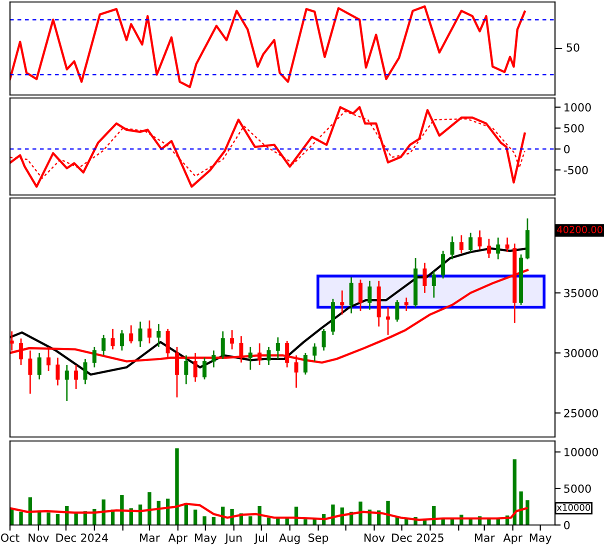 The height and width of the screenshot is (547, 604). What do you see at coordinates (573, 507) in the screenshot?
I see `text: x10000` at bounding box center [573, 507].